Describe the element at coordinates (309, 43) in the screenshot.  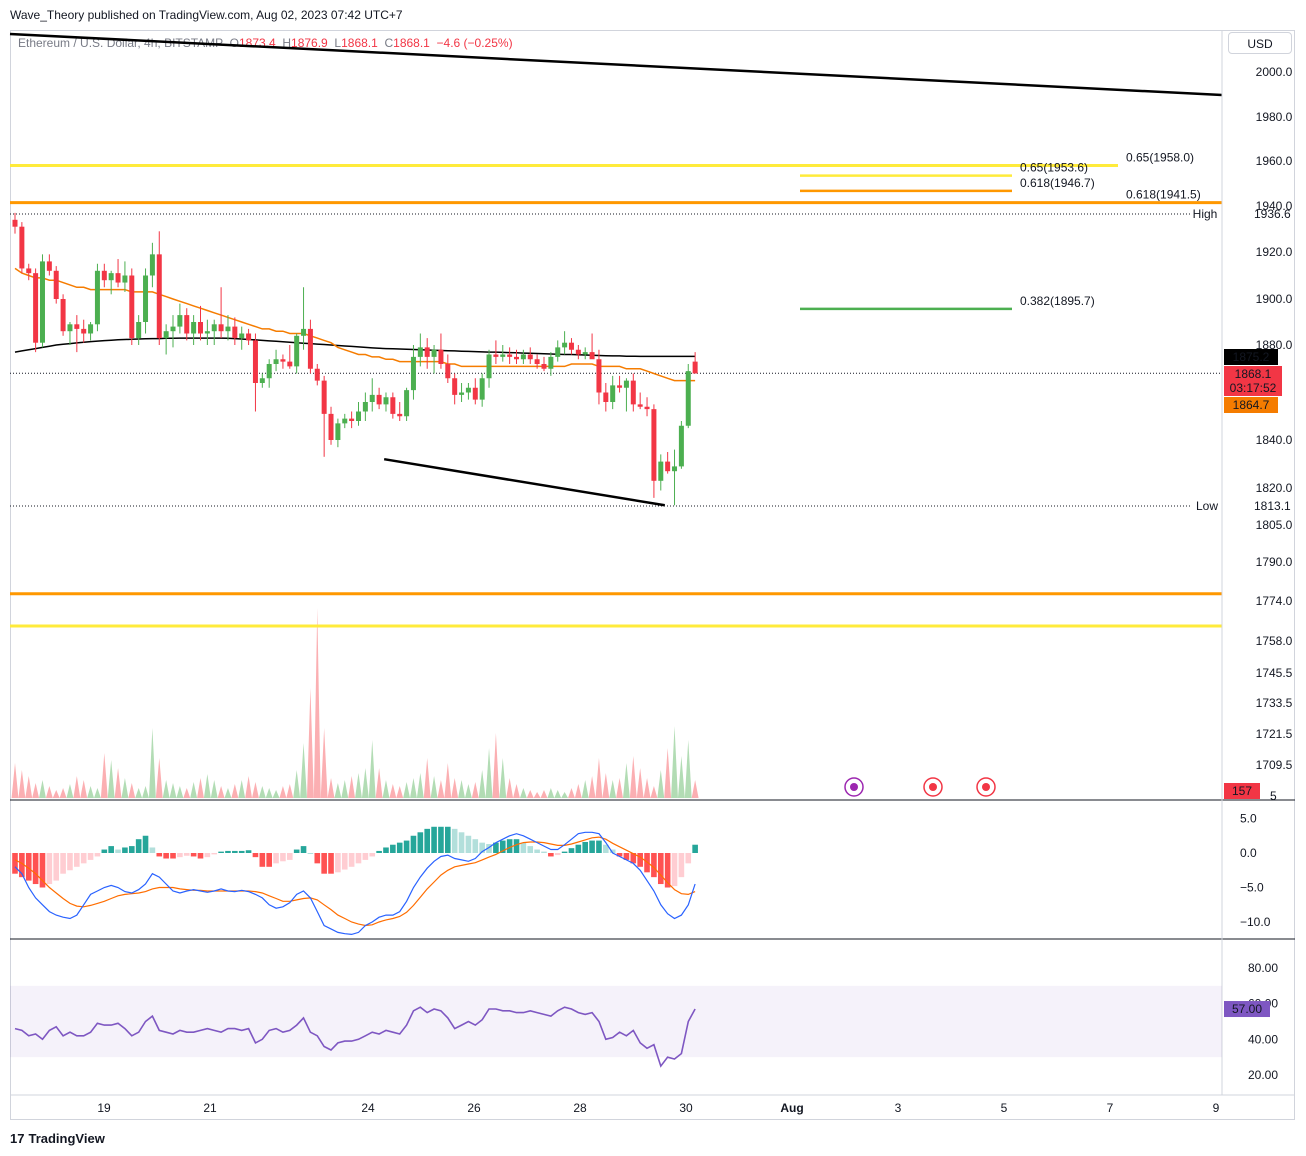
I see `high-value: 1876.9` at that location.